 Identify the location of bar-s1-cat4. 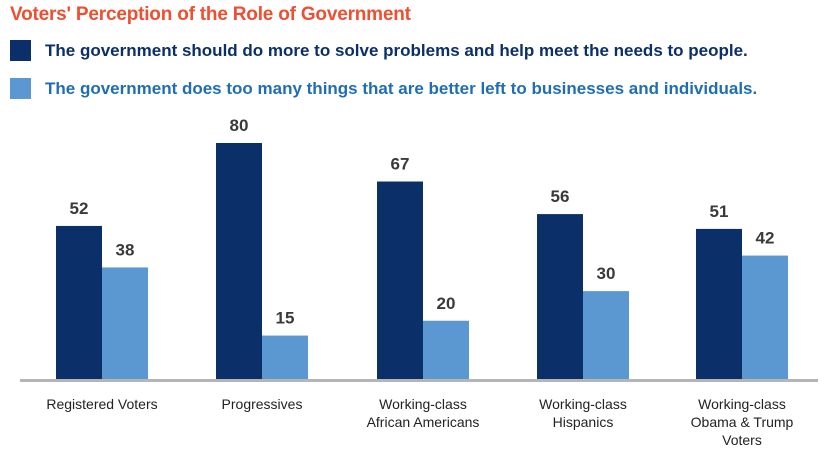
(560, 297).